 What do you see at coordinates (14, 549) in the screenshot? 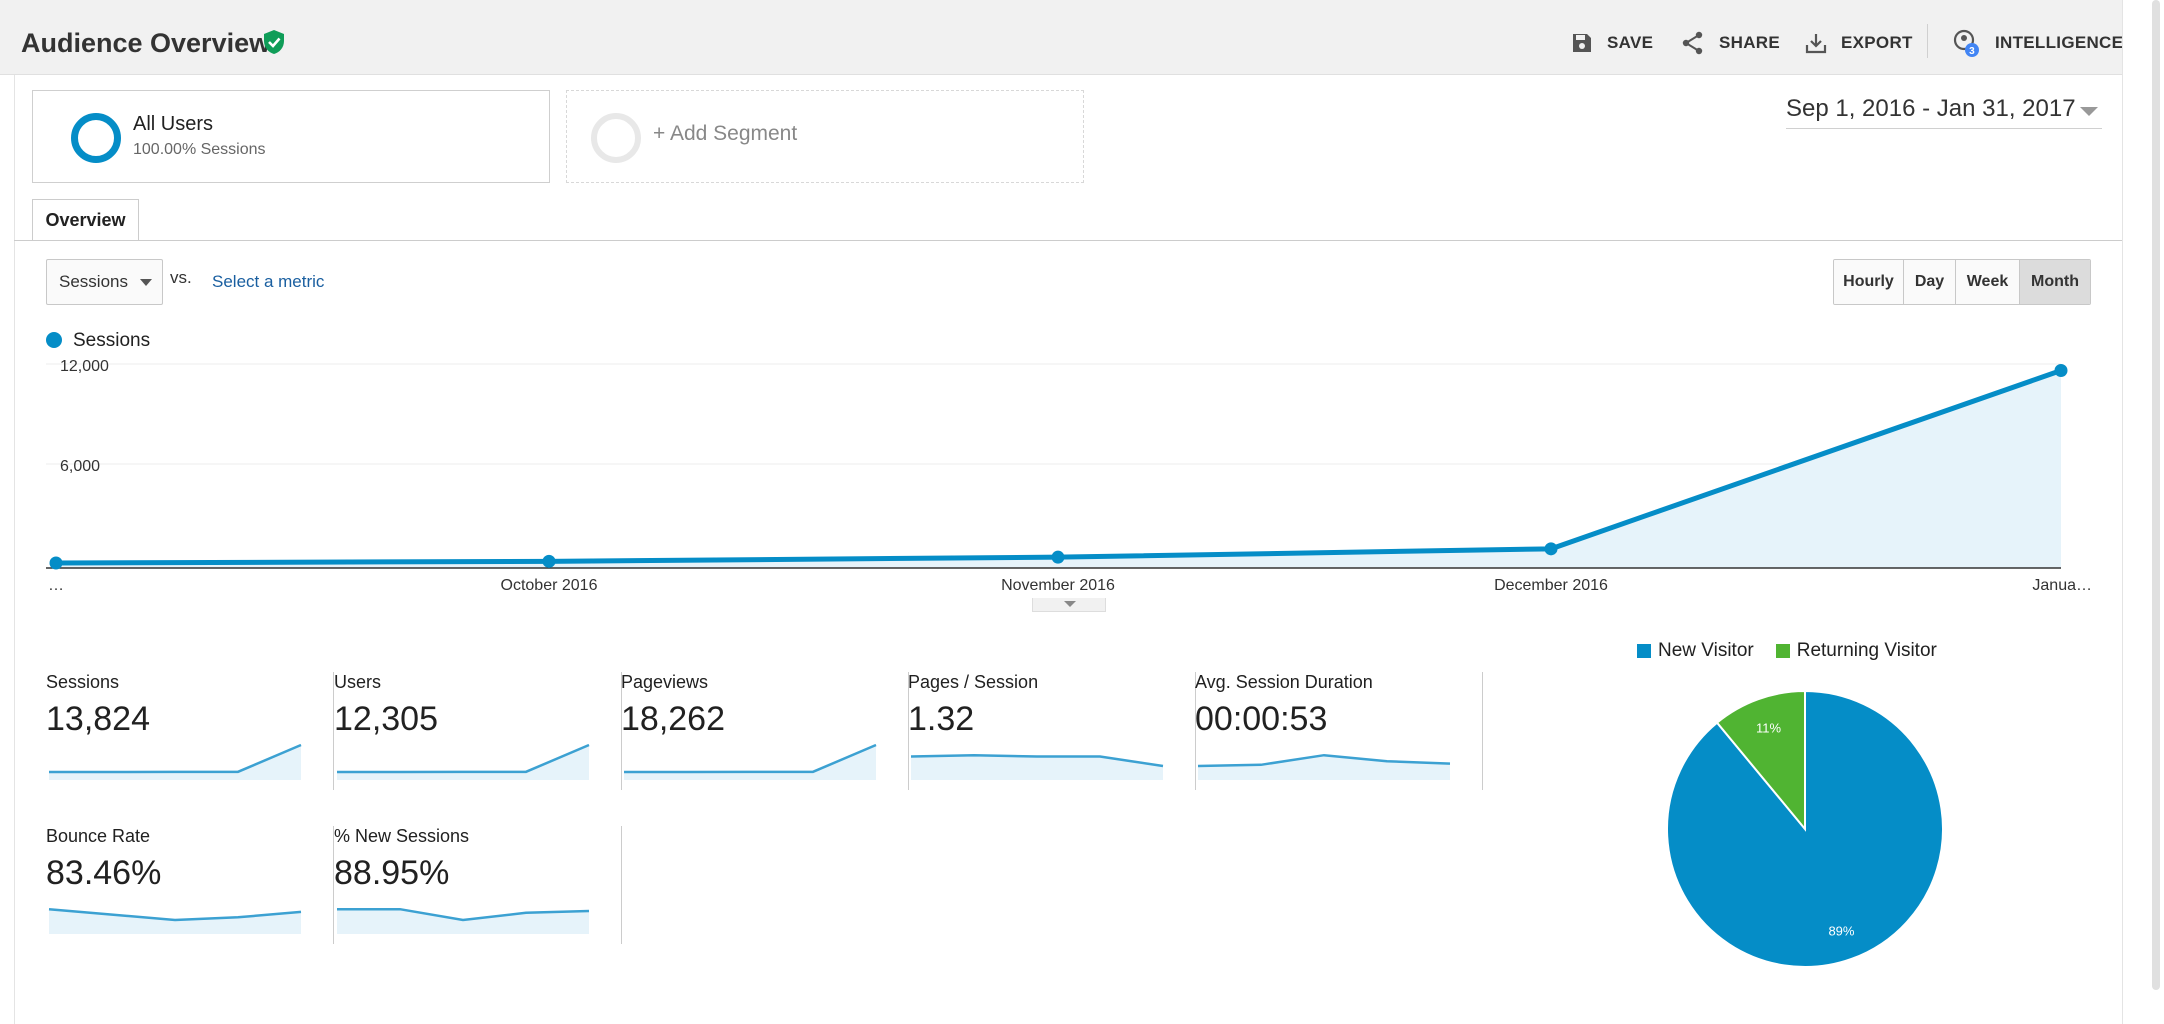
I see `content-left-border` at bounding box center [14, 549].